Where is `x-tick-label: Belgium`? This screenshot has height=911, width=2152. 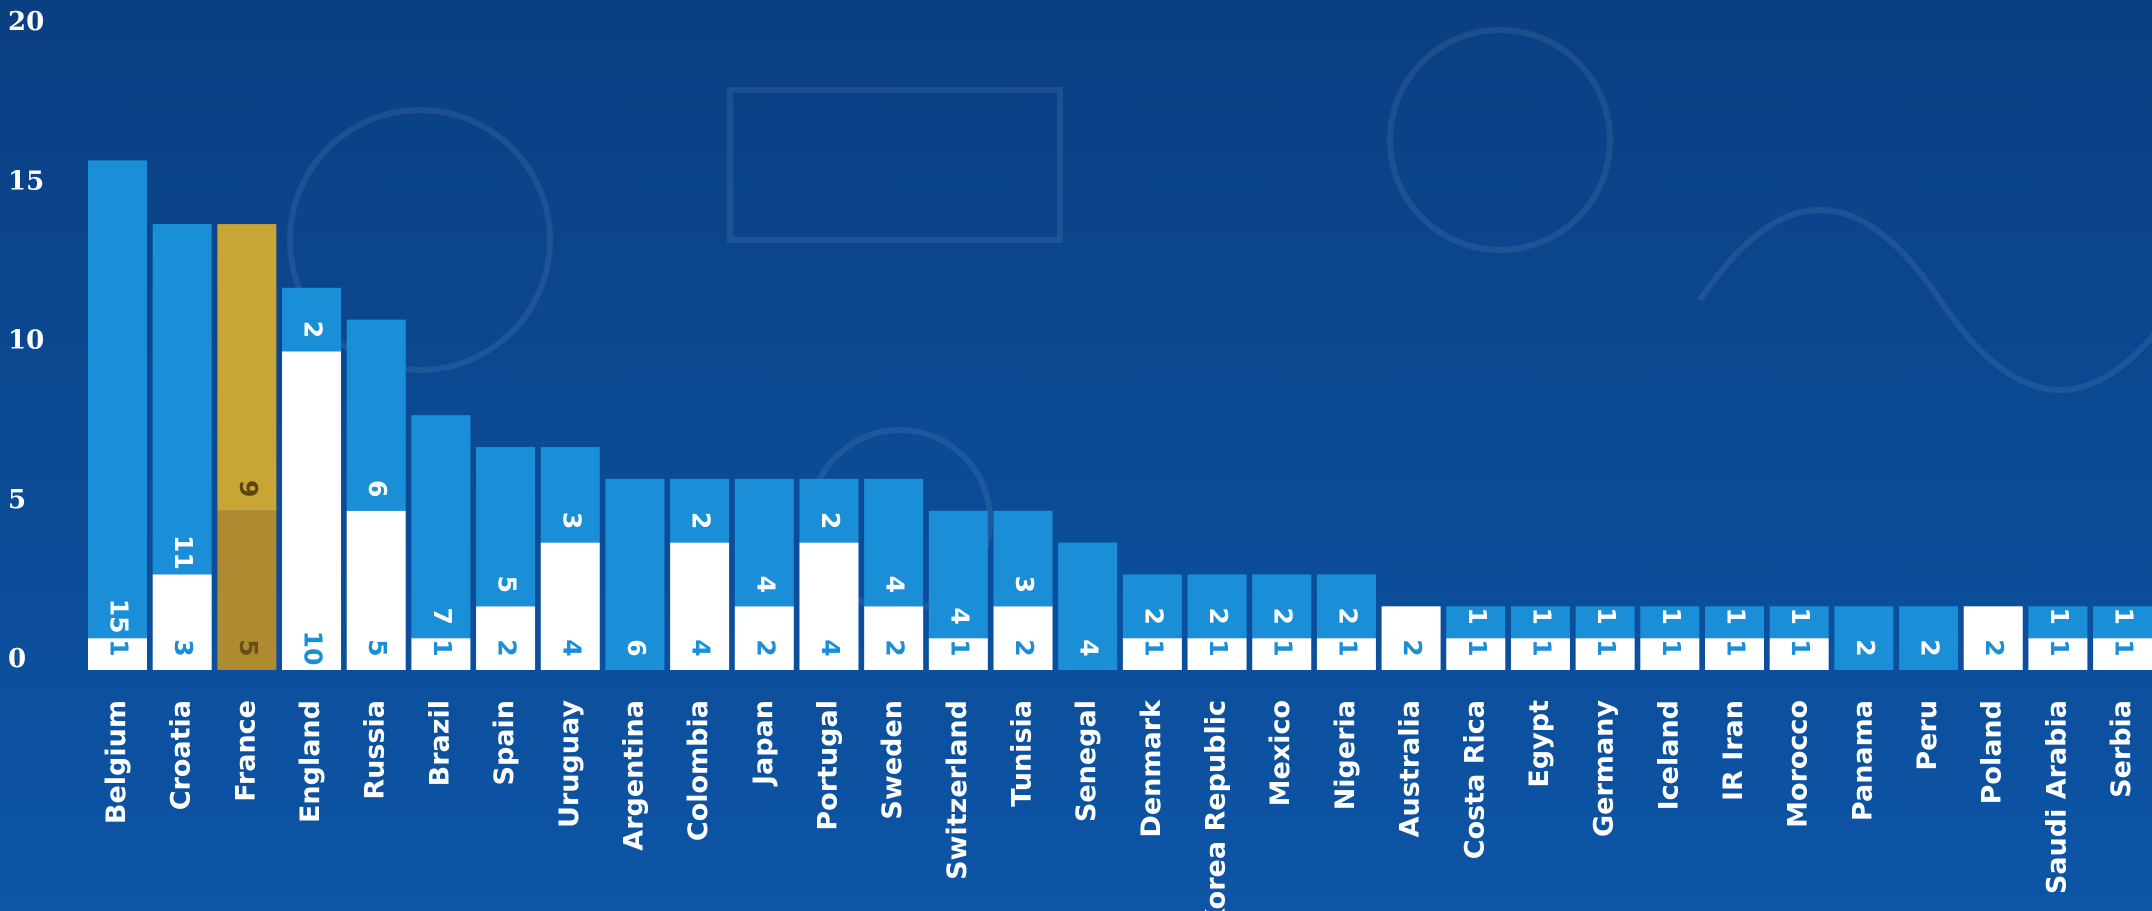 x-tick-label: Belgium is located at coordinates (116, 762).